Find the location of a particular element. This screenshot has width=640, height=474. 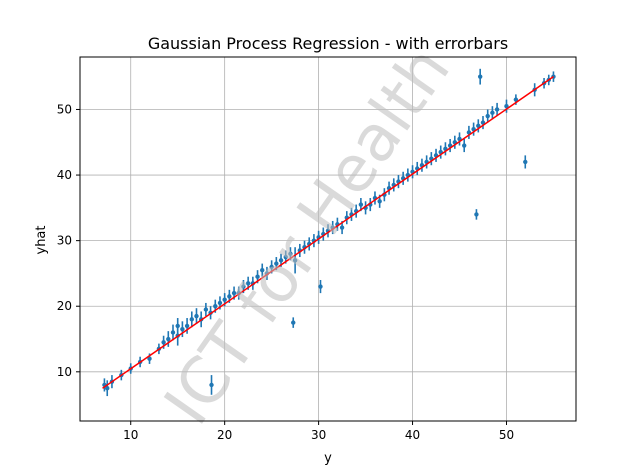

x-tick-label: 40 is located at coordinates (412, 435).